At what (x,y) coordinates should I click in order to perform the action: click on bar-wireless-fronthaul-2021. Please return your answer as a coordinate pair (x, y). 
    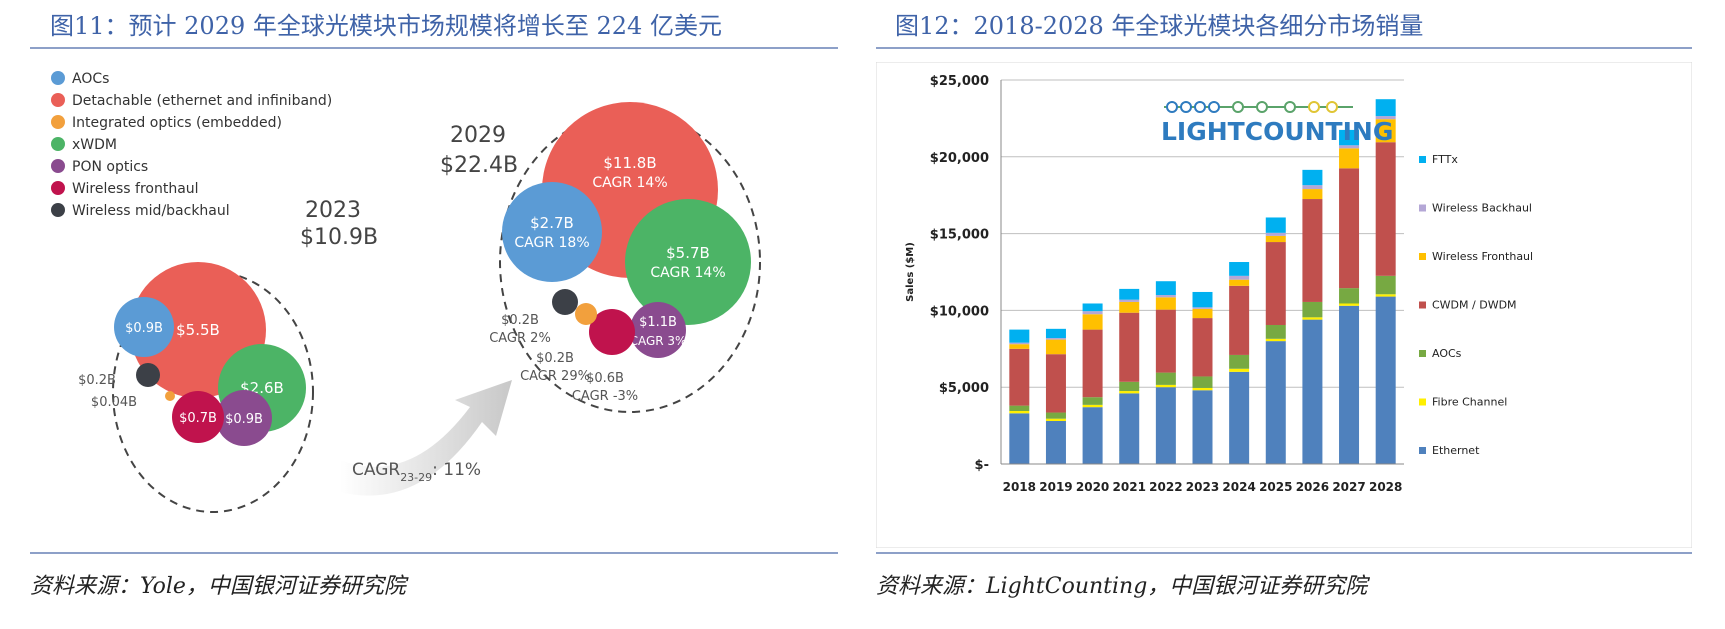
    Looking at the image, I should click on (1129, 307).